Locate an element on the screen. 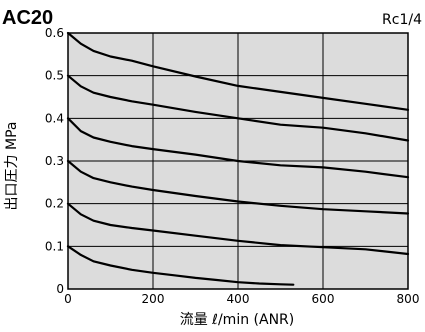 Image resolution: width=425 pixels, height=332 pixels. chart-title: AC20 is located at coordinates (27, 18).